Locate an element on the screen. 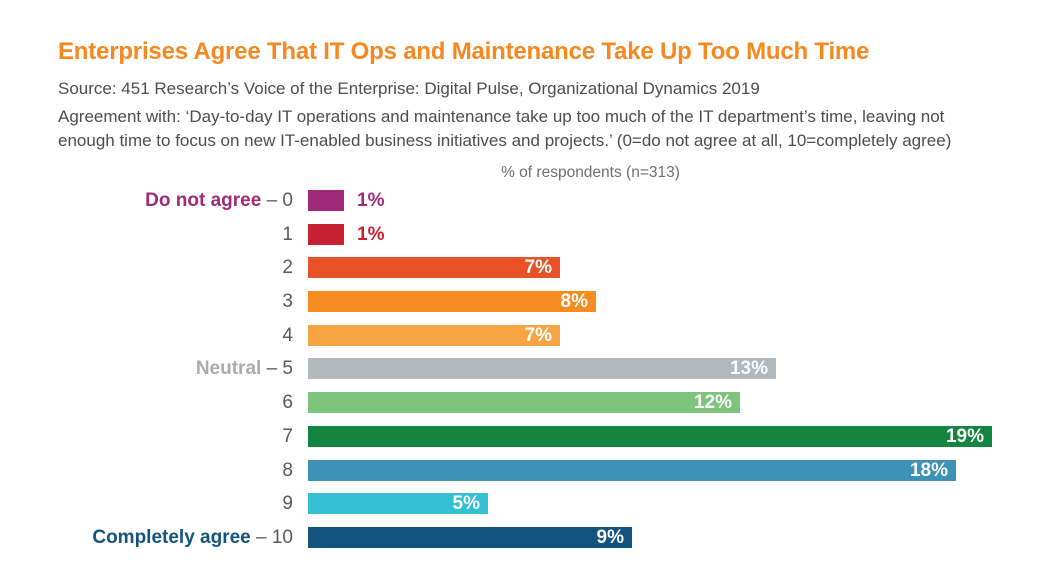 This screenshot has height=588, width=1058. chart-row: Neutral – 5 13% is located at coordinates (522, 369).